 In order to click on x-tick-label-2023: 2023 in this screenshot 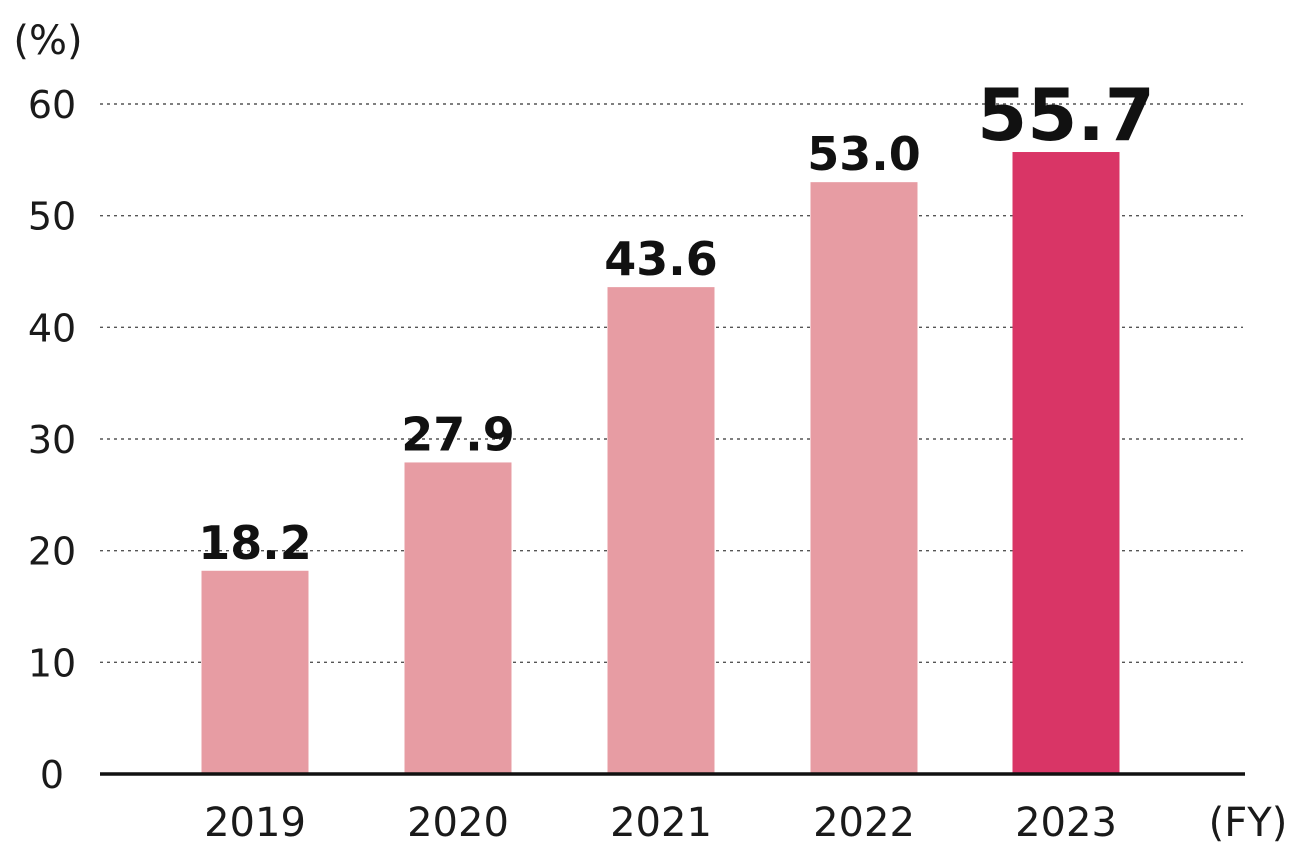, I will do `click(1066, 823)`.